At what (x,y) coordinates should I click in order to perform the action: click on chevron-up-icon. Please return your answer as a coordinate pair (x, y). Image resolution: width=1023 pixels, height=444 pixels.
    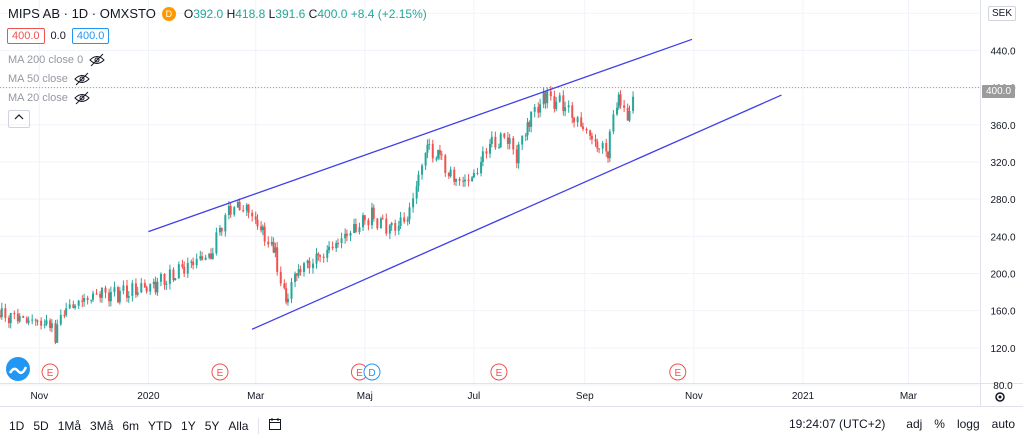
    Looking at the image, I should click on (19, 117).